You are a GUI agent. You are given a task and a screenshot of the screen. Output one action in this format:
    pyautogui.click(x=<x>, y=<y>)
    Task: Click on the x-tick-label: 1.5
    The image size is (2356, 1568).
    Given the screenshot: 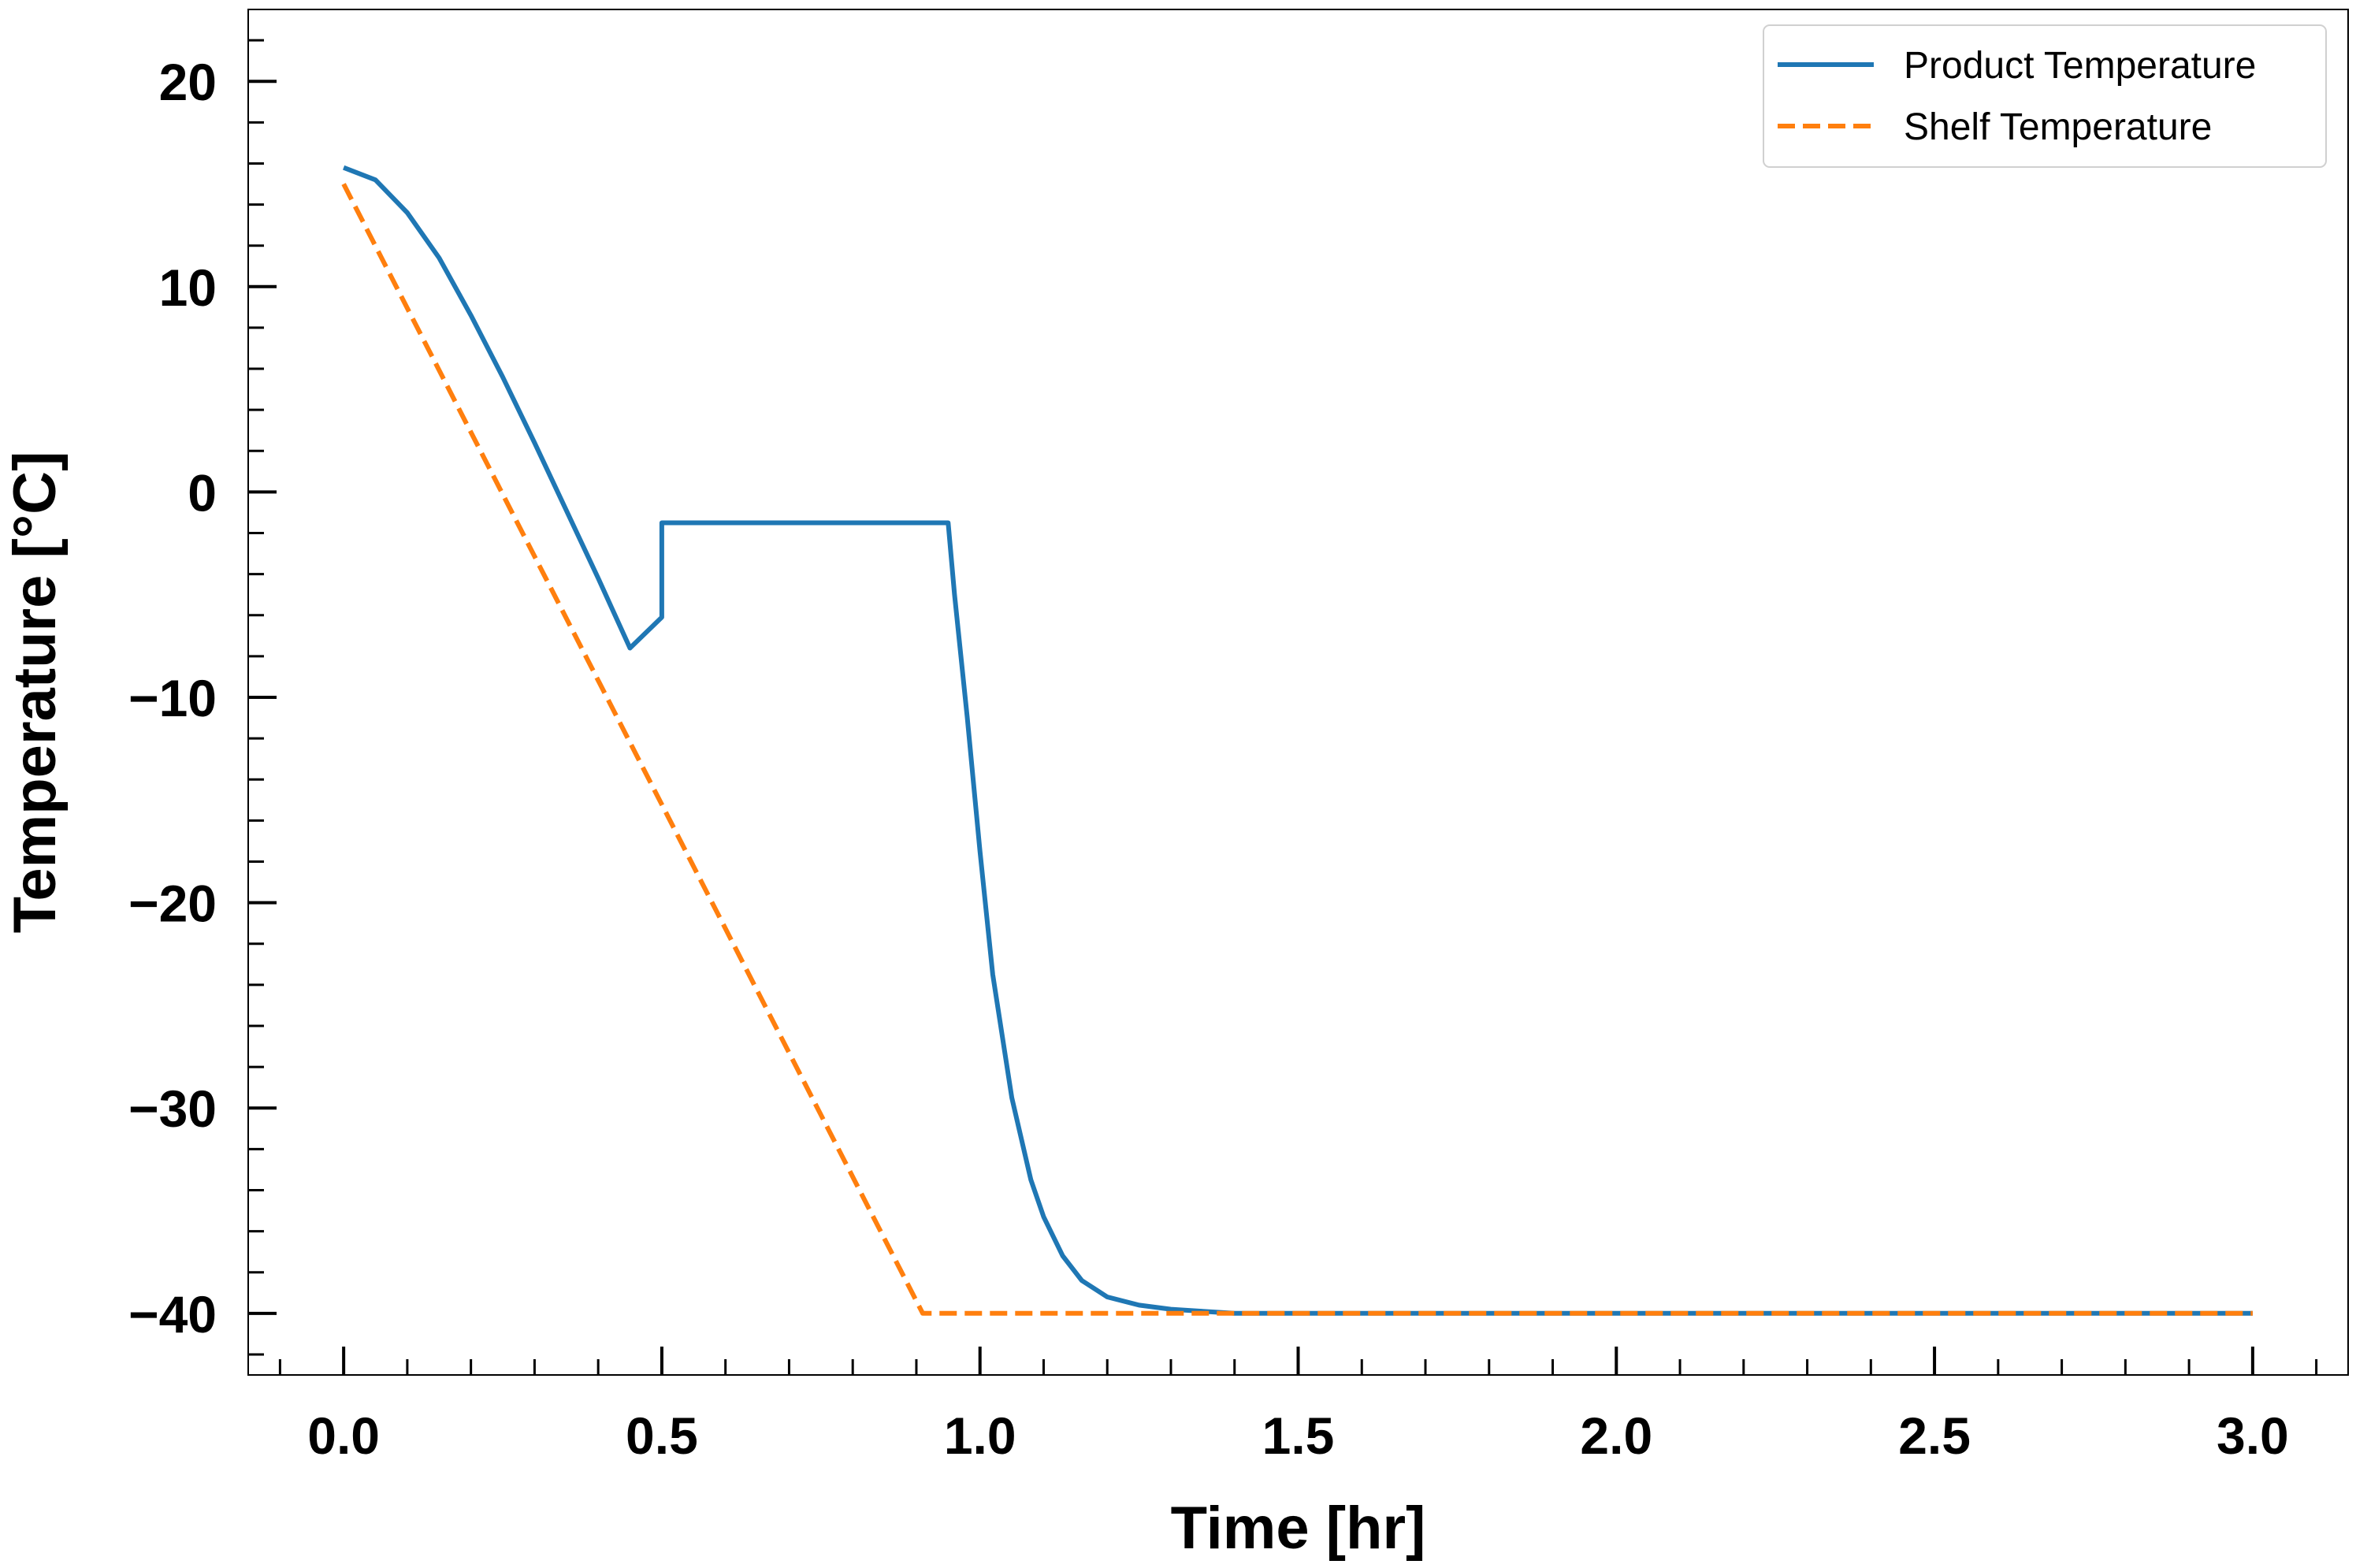 What is the action you would take?
    pyautogui.click(x=1298, y=1435)
    